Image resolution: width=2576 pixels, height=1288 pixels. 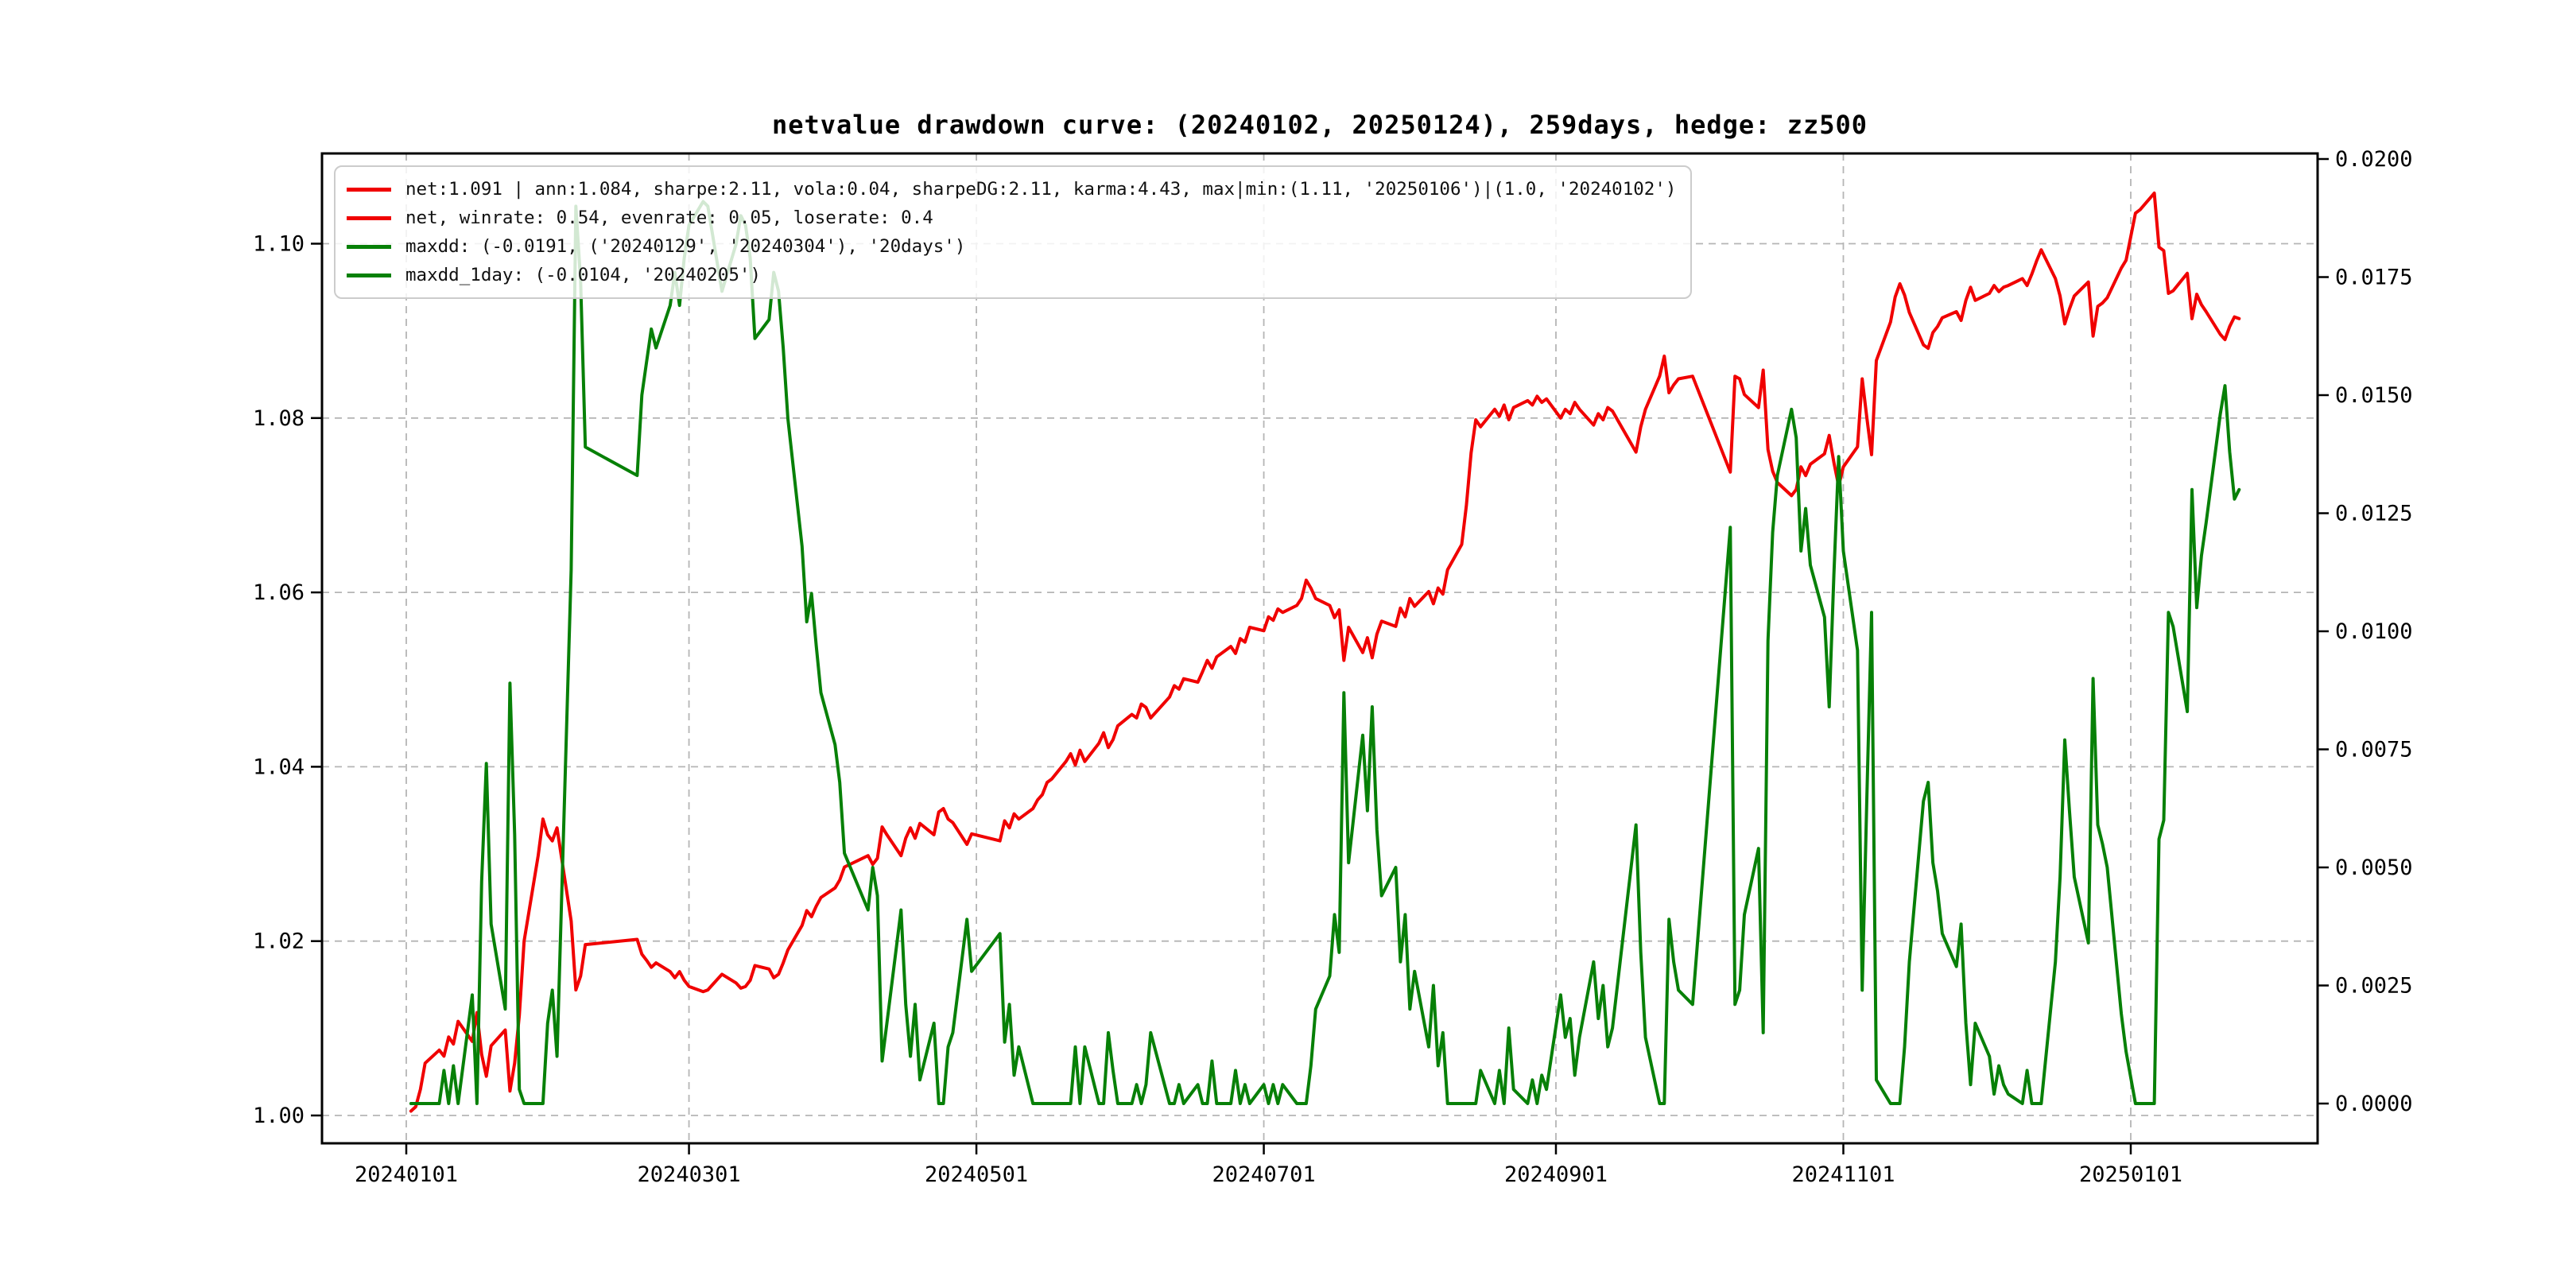 What do you see at coordinates (1011, 275) in the screenshot?
I see `legend-entry: maxdd_1day: (-0.0104, '20240205')` at bounding box center [1011, 275].